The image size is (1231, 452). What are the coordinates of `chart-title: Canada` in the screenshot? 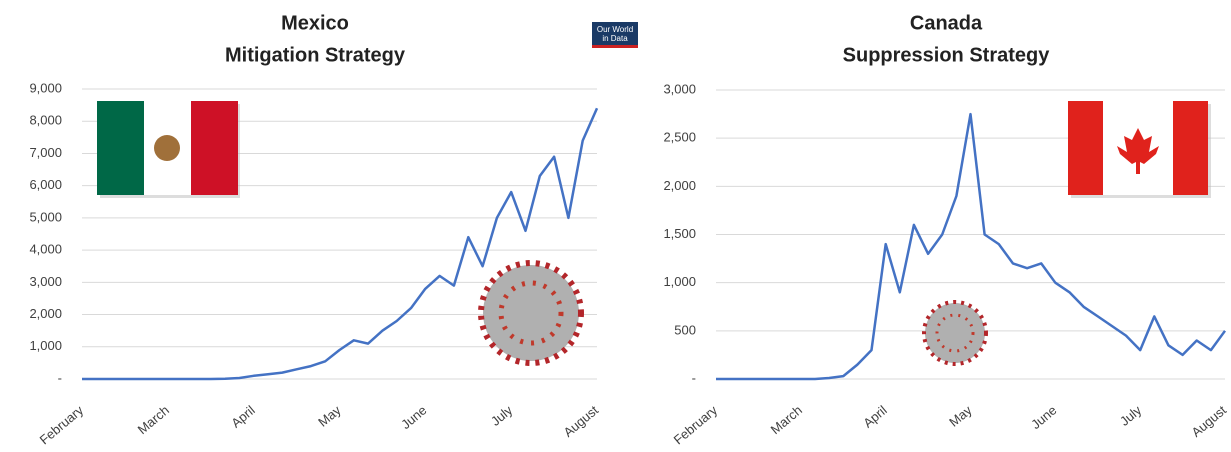 It's located at (946, 23).